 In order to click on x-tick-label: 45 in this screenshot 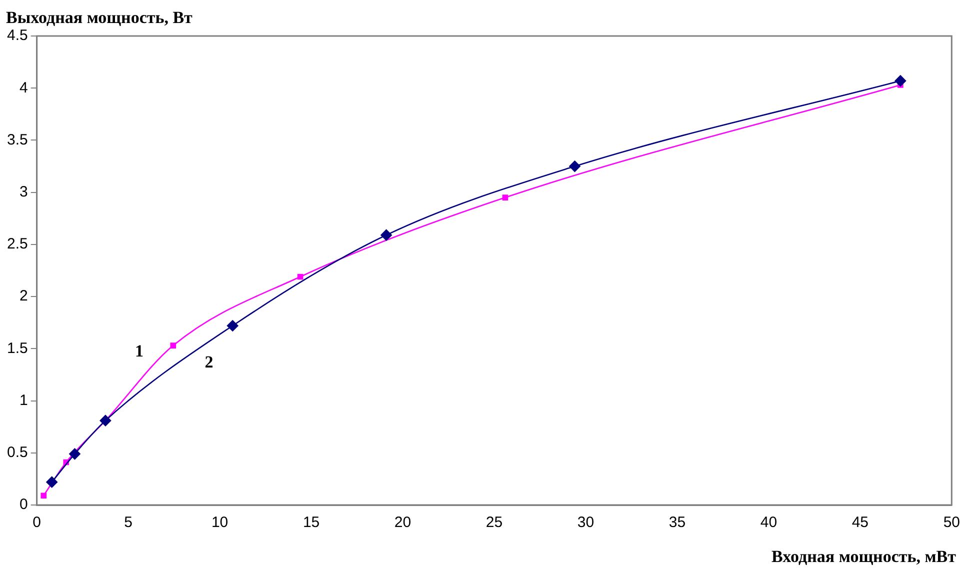, I will do `click(860, 523)`.